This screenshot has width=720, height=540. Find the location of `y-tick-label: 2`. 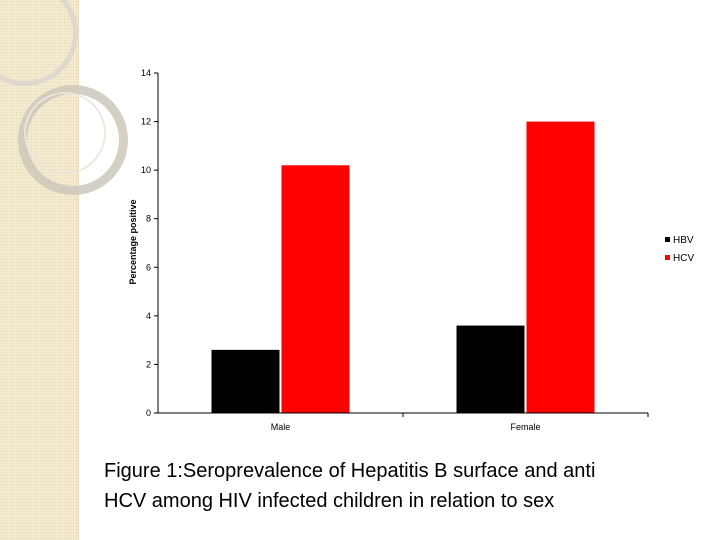

y-tick-label: 2 is located at coordinates (148, 364).